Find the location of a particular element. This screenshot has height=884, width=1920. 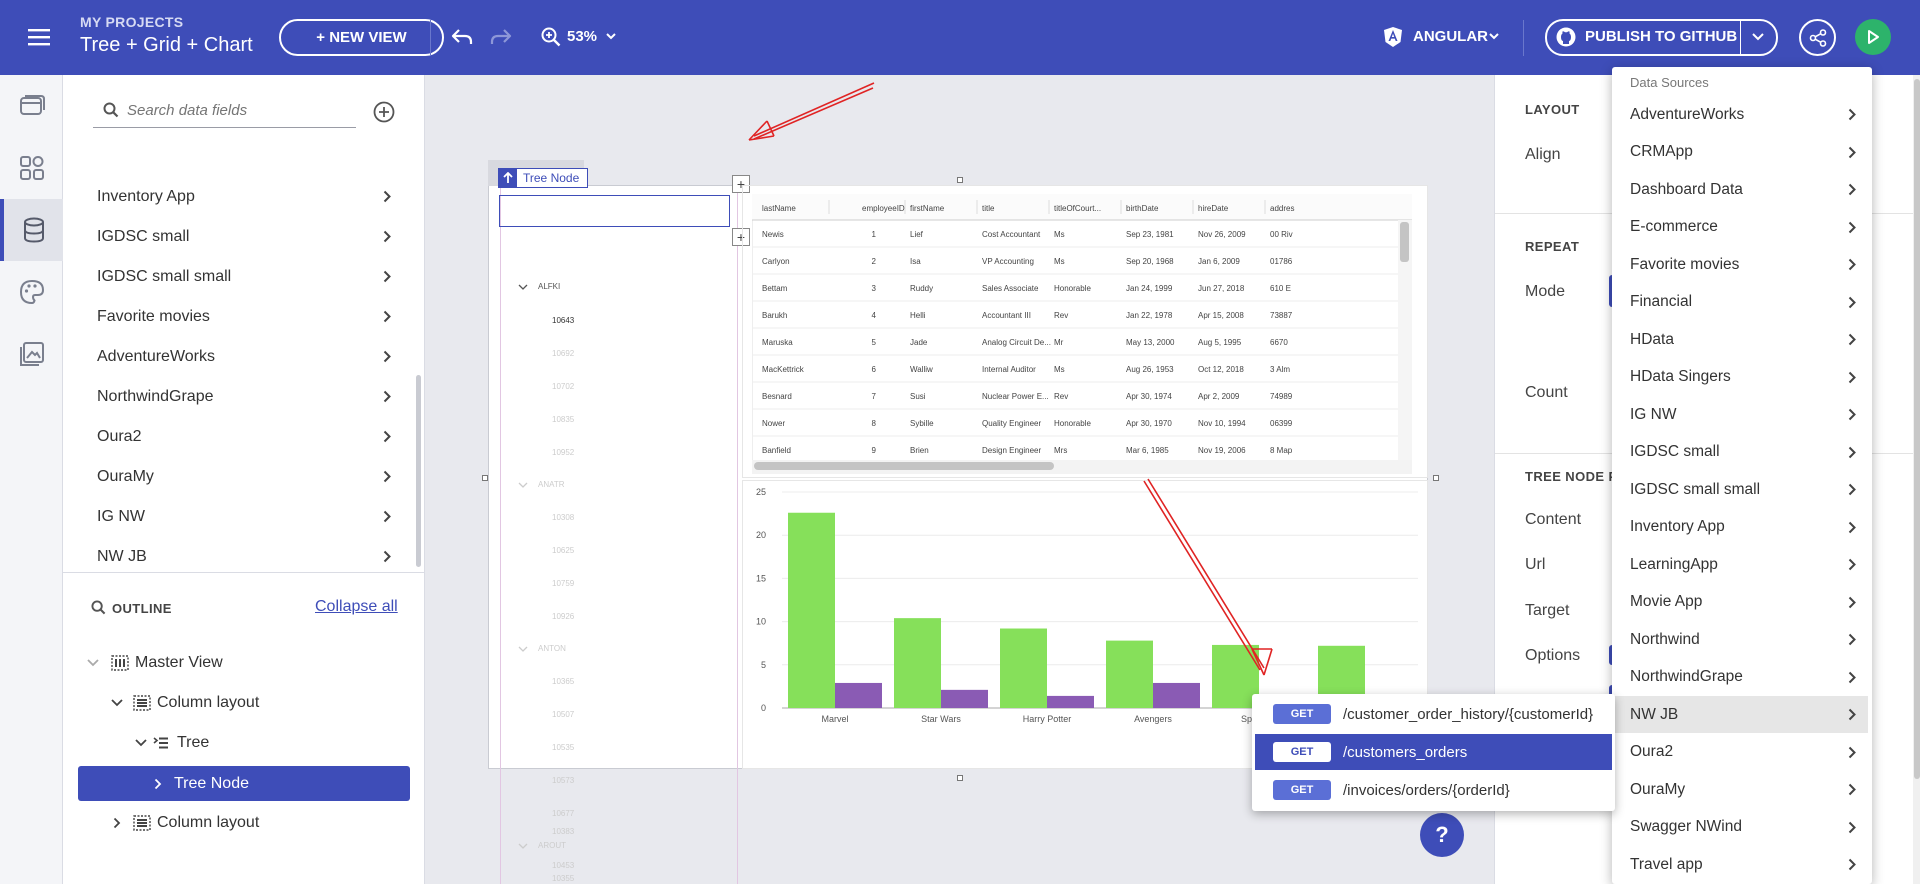

redo-icon is located at coordinates (501, 37).